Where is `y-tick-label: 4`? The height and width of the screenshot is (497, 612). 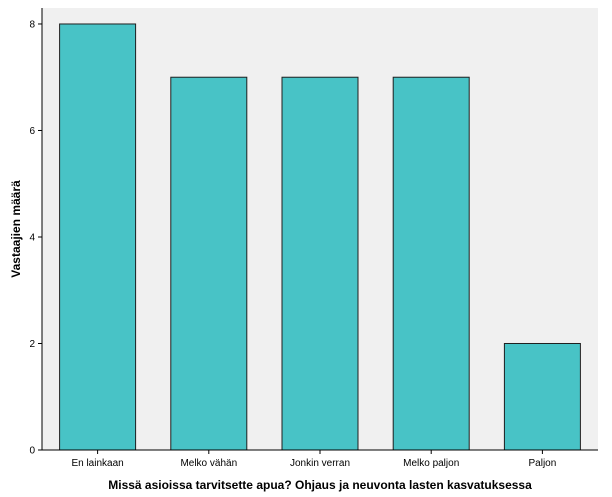 y-tick-label: 4 is located at coordinates (32, 237).